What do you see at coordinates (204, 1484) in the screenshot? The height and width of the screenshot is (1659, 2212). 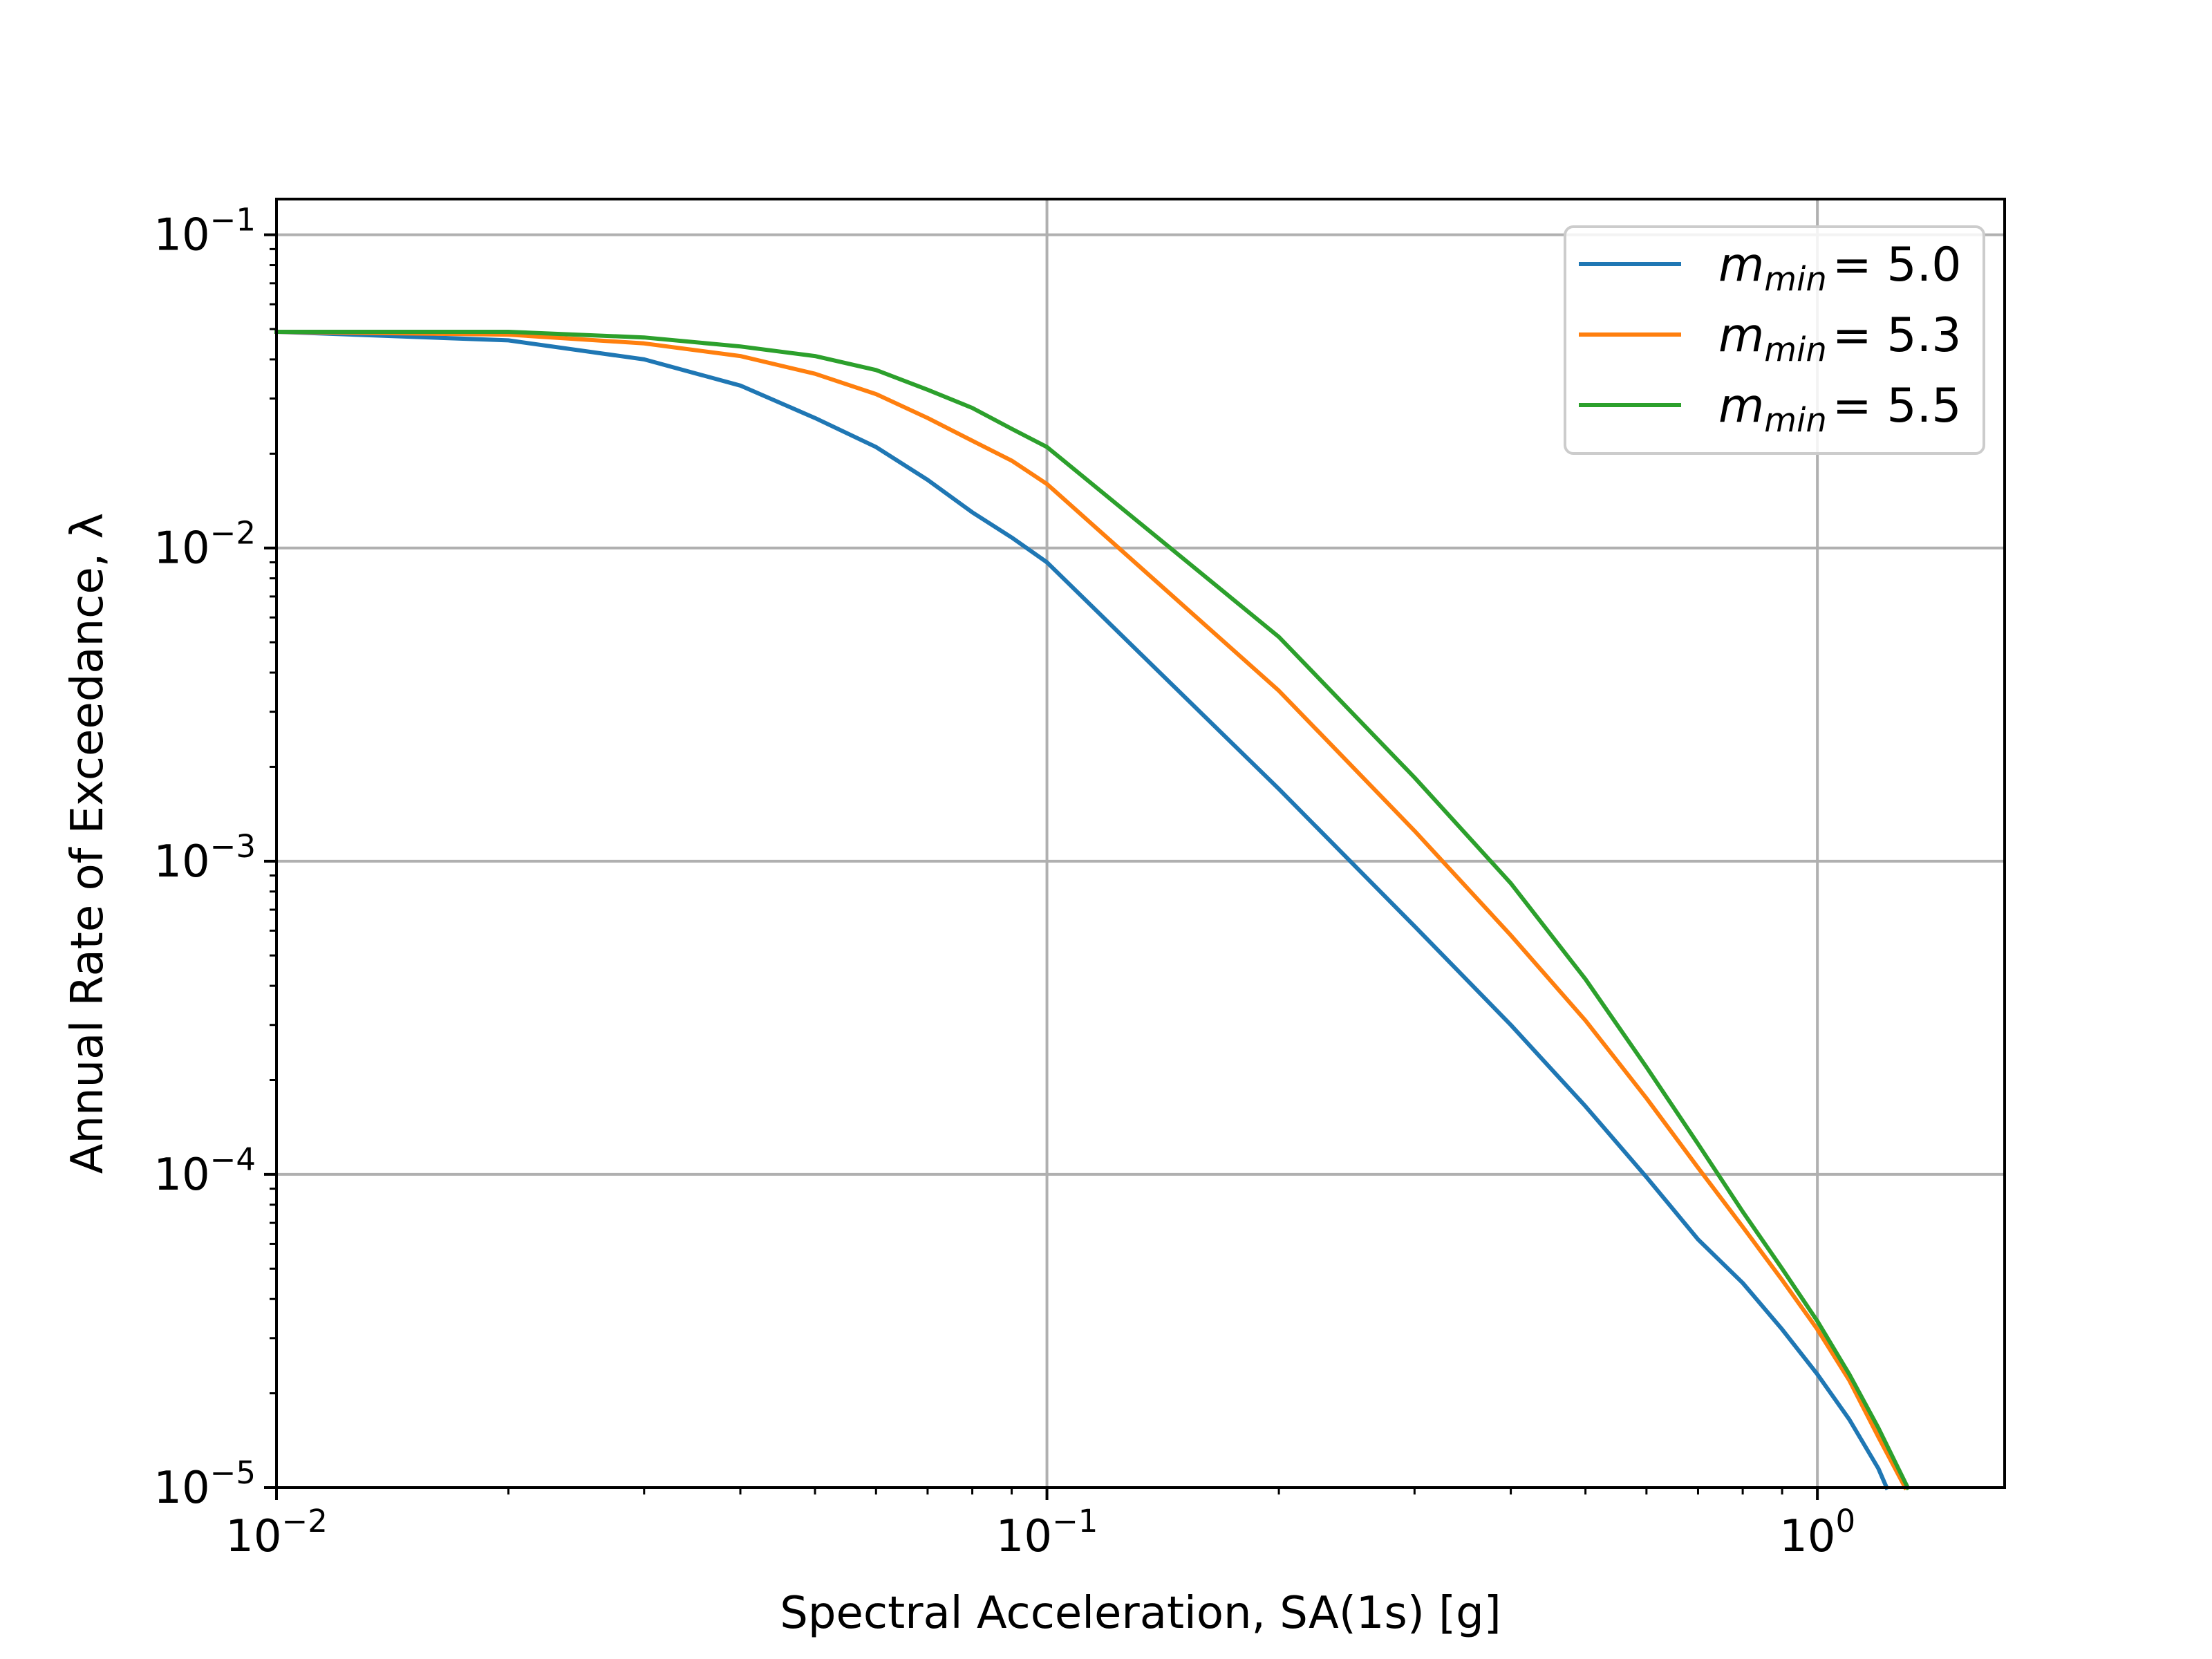 I see `y-tick-label: 10⁻⁵` at bounding box center [204, 1484].